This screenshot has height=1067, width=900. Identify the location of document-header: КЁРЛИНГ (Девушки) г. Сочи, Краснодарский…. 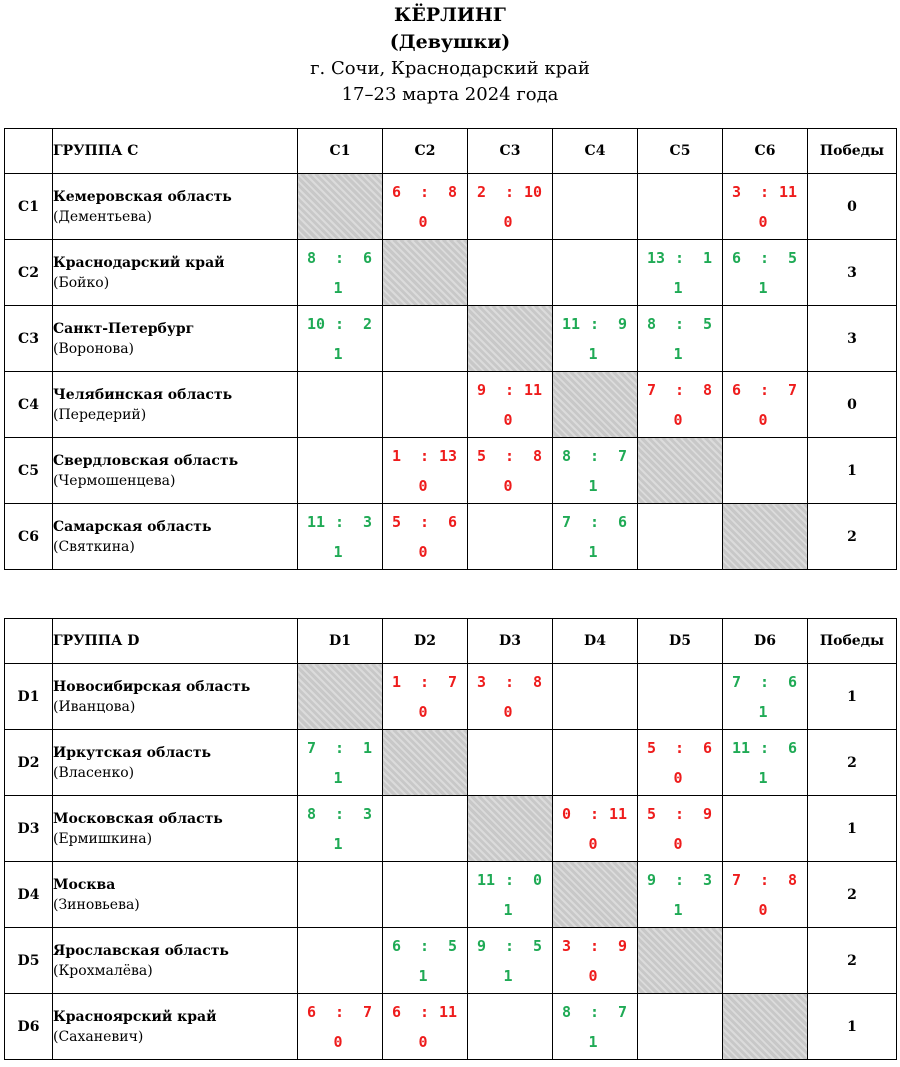
(450, 54).